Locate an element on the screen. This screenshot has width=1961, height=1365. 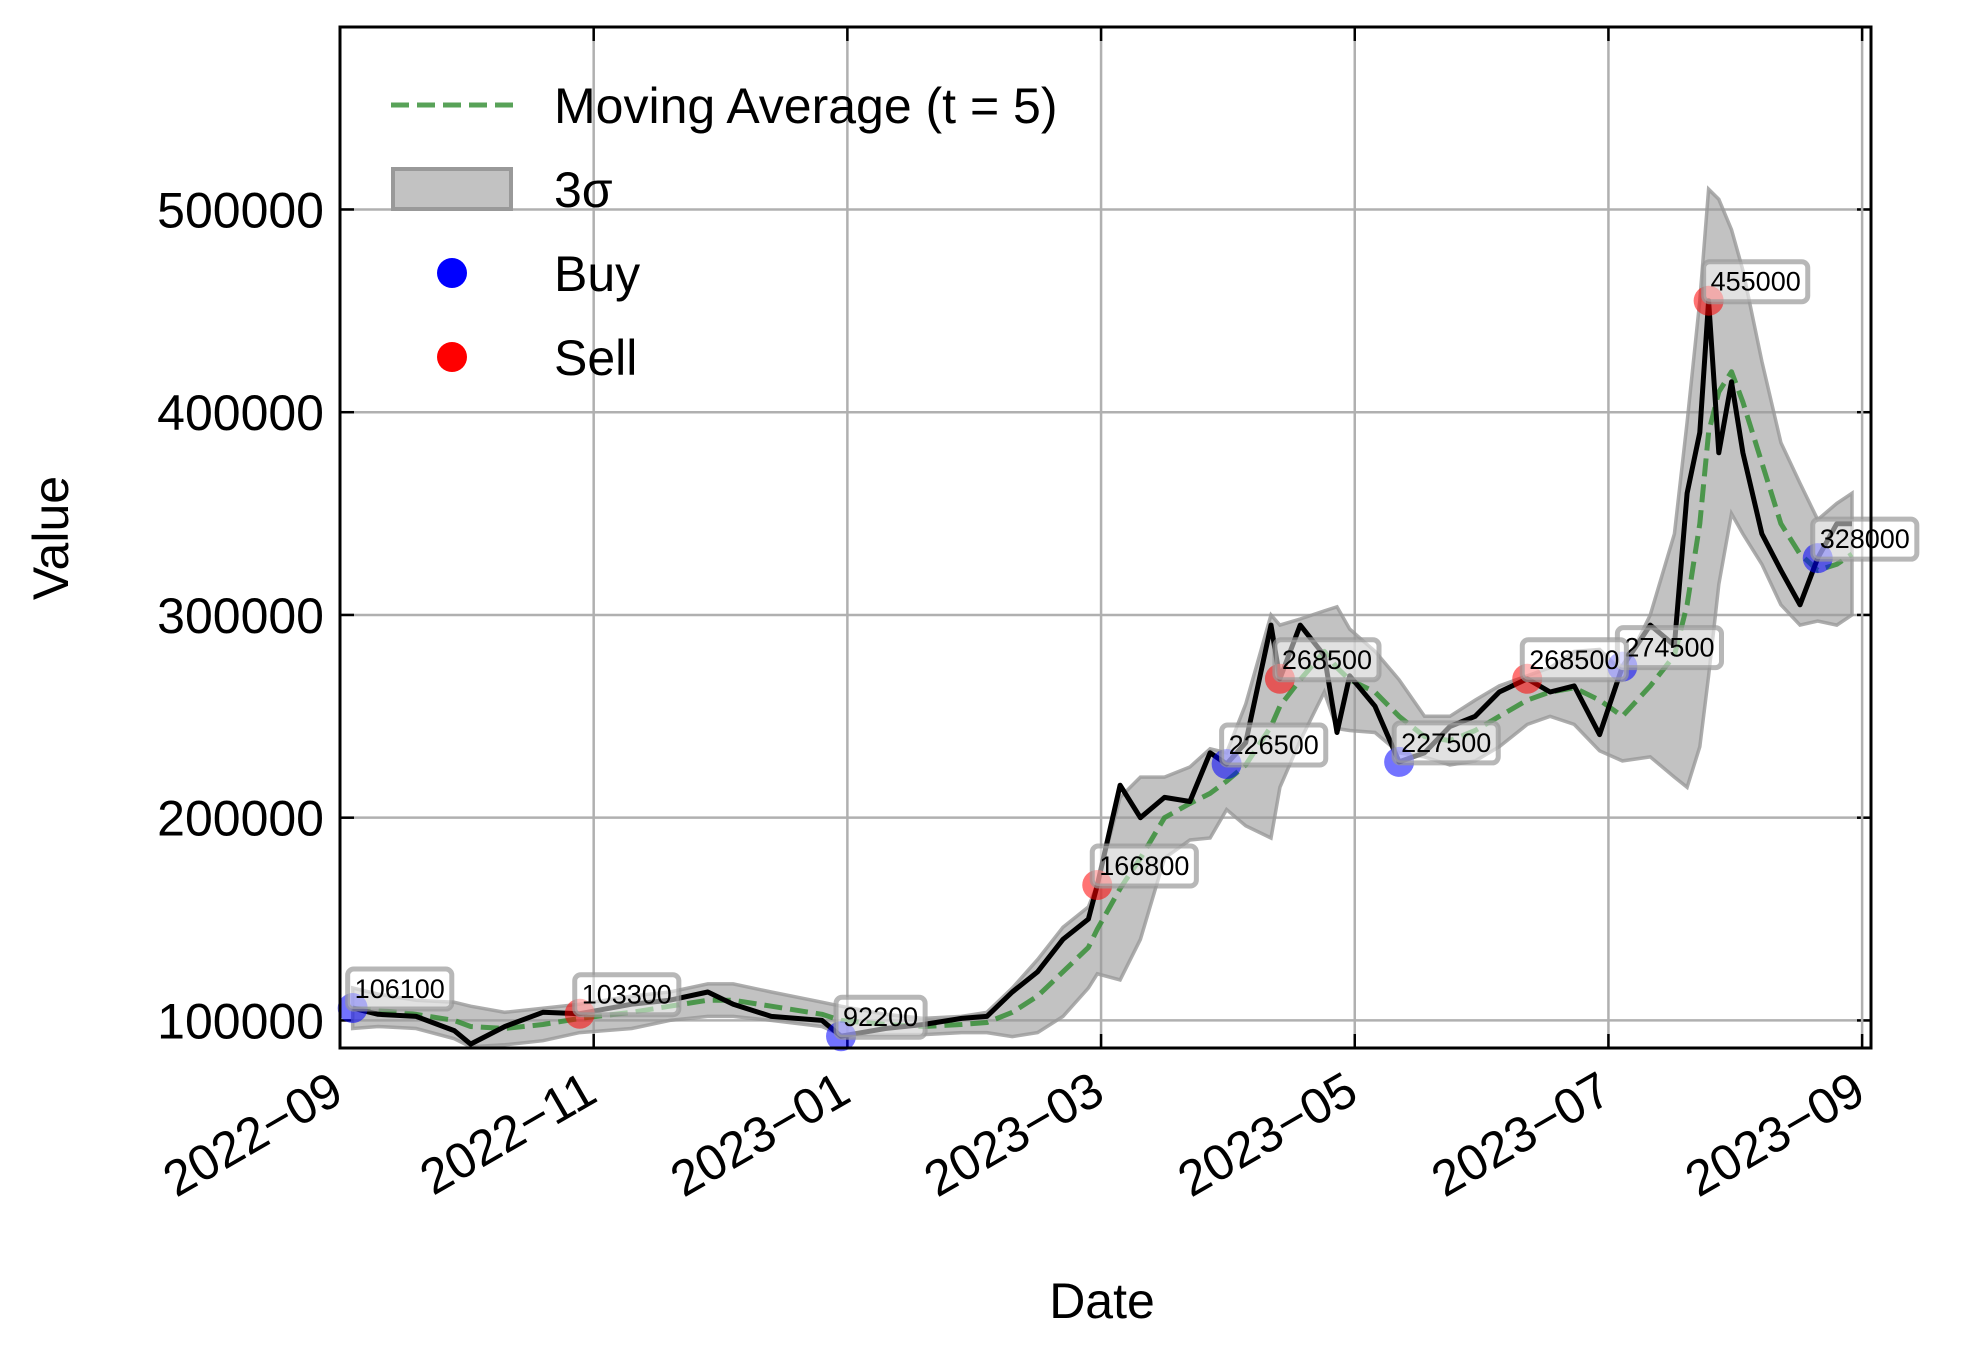
y-tick-label: 100000 is located at coordinates (240, 1021).